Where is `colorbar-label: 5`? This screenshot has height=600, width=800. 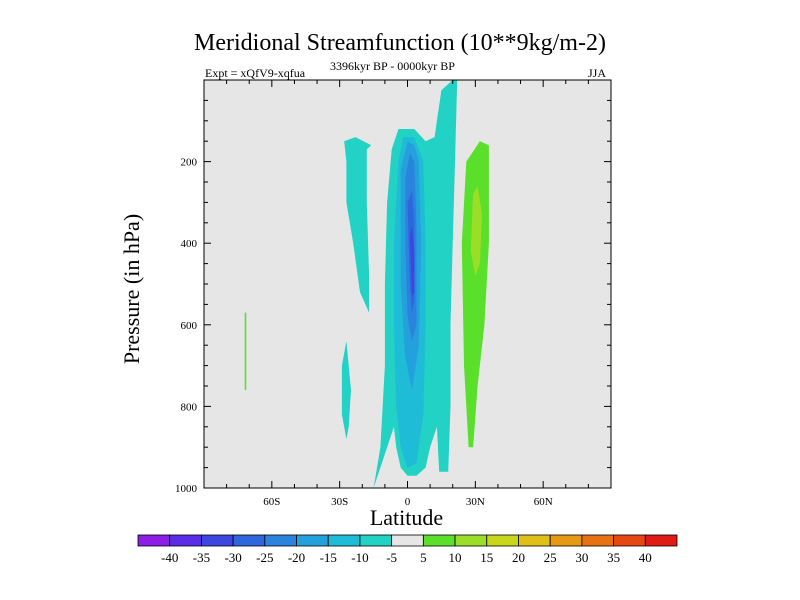 colorbar-label: 5 is located at coordinates (423, 557).